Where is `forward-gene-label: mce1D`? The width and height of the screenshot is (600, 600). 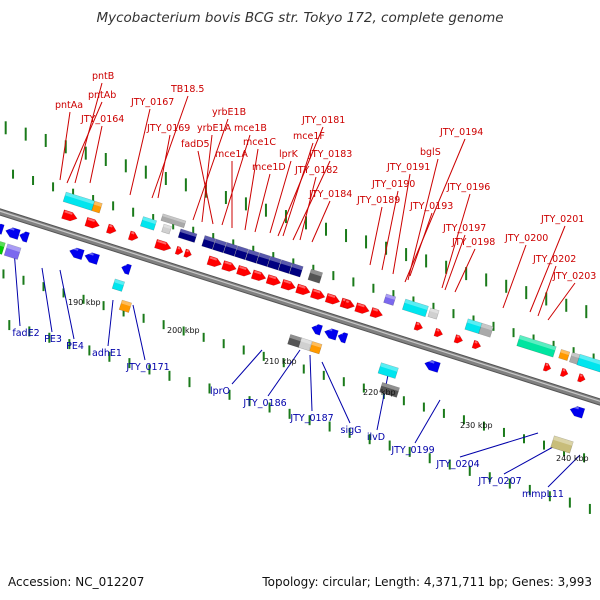
forward-gene-label: mce1D is located at coordinates (269, 167).